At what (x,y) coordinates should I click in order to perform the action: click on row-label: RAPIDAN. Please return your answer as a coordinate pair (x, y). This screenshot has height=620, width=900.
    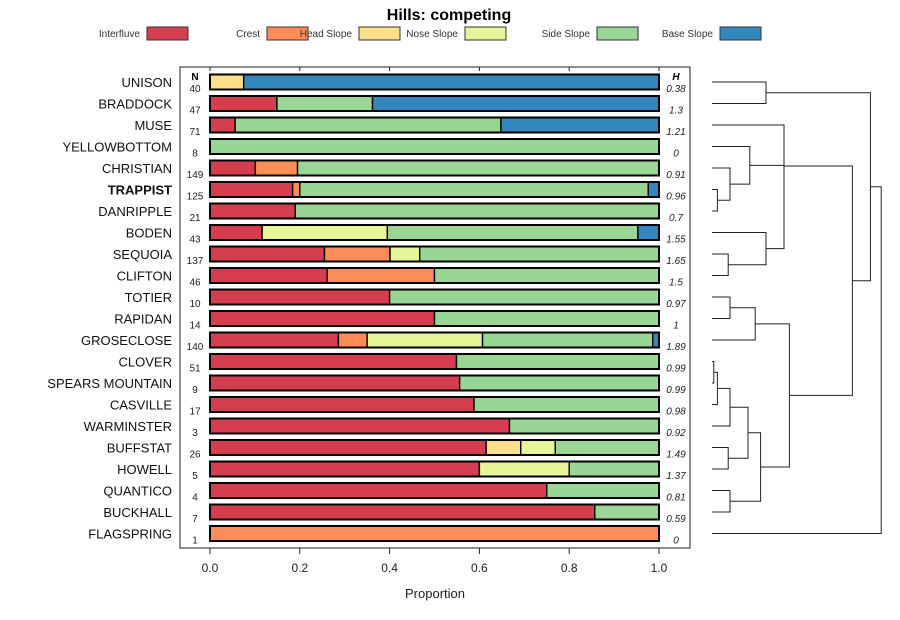
    Looking at the image, I should click on (143, 319).